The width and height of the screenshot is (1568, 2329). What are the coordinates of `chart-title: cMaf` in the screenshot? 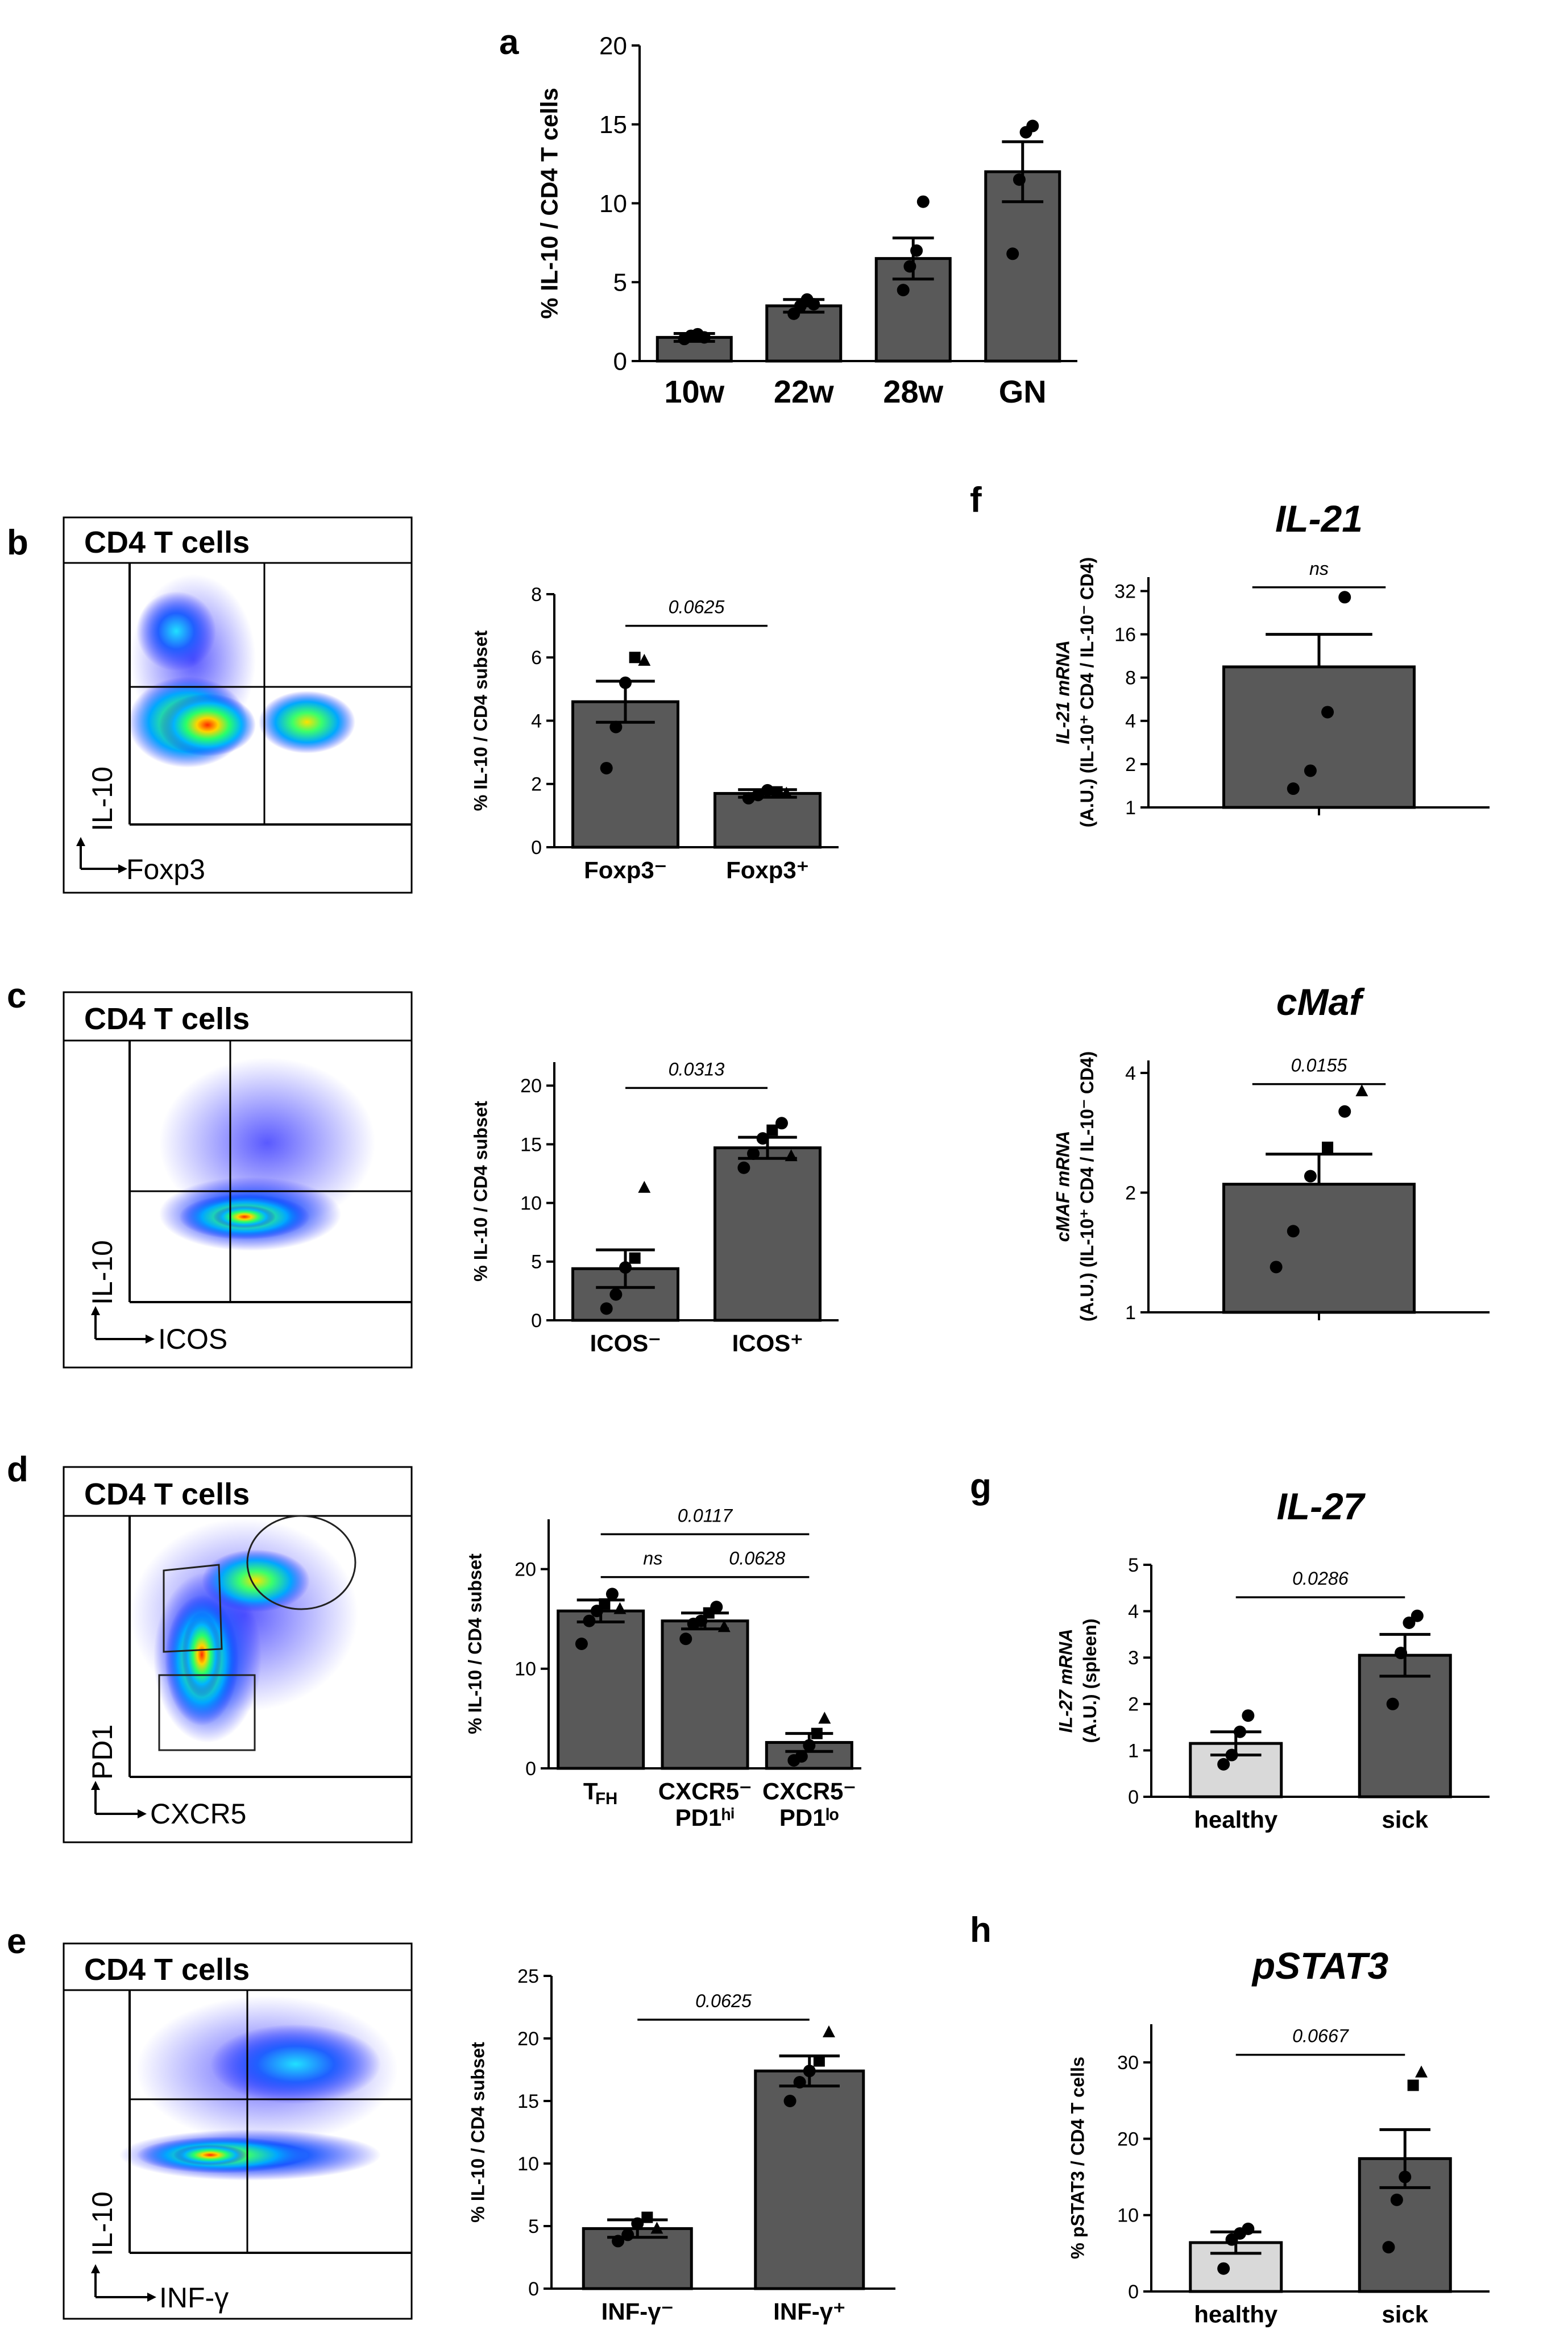 It's located at (1320, 1002).